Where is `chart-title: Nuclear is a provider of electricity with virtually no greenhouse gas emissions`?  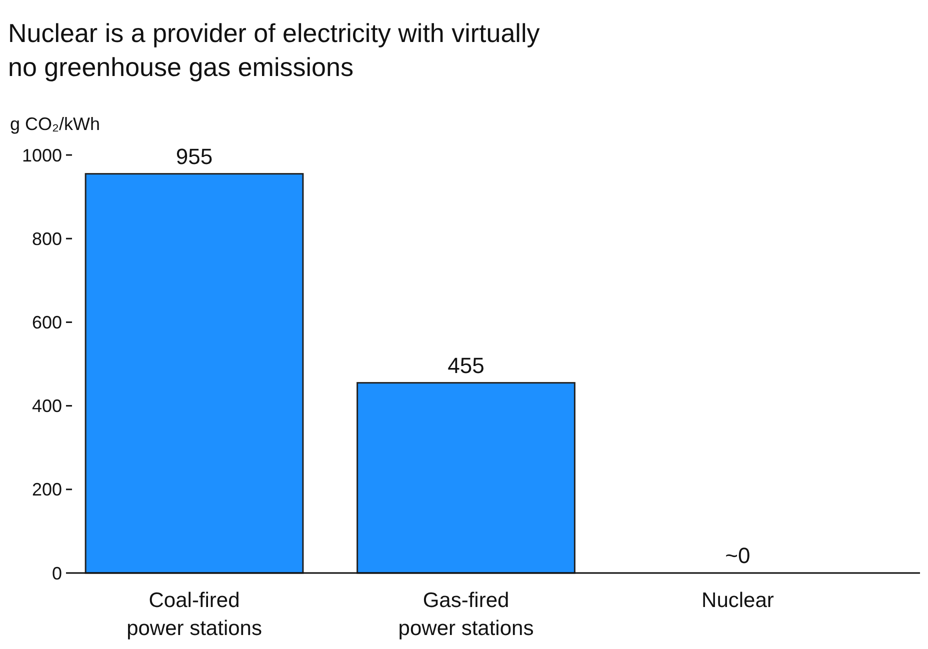 chart-title: Nuclear is a provider of electricity with virtually no greenhouse gas emissions is located at coordinates (274, 50).